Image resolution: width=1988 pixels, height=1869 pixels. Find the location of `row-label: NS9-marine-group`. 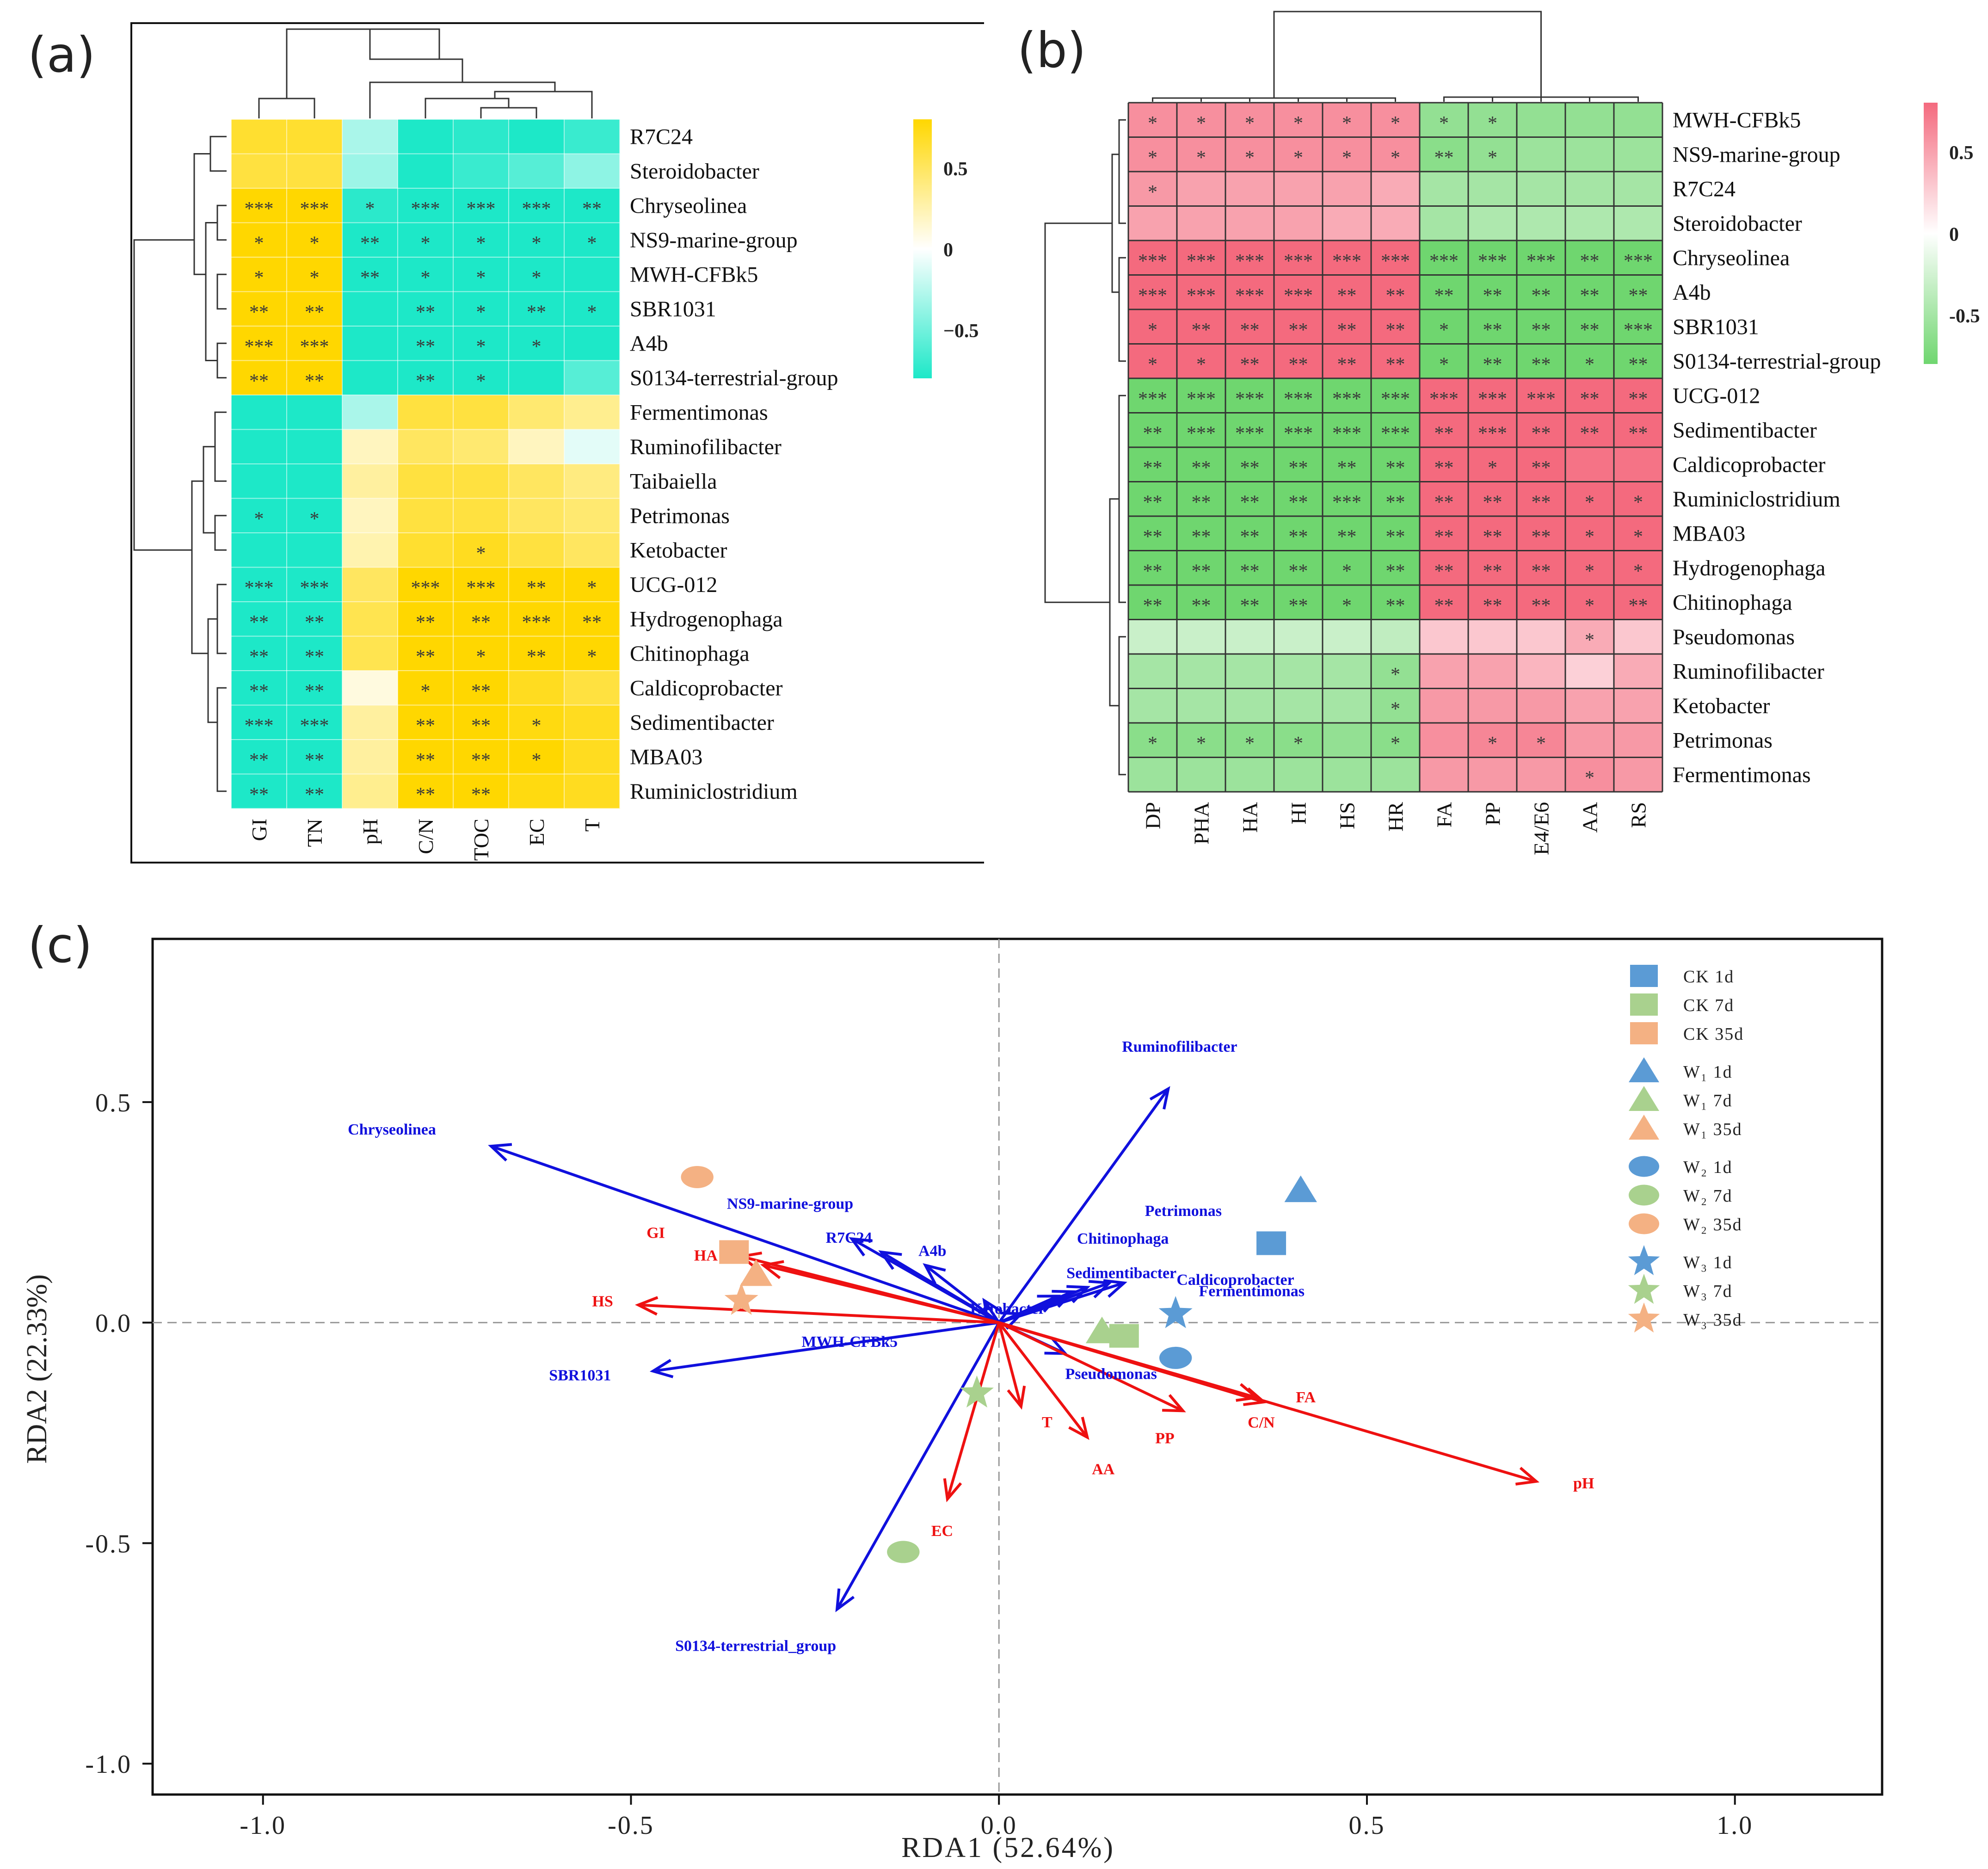

row-label: NS9-marine-group is located at coordinates (1756, 154).